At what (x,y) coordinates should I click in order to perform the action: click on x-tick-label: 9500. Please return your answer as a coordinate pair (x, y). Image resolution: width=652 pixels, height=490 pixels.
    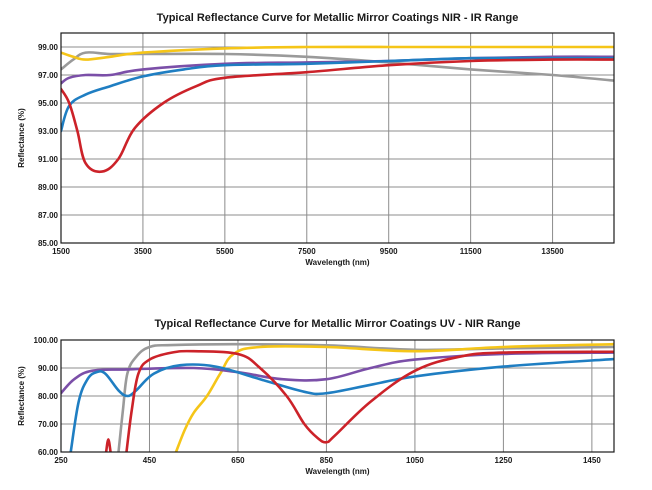
    Looking at the image, I should click on (389, 251).